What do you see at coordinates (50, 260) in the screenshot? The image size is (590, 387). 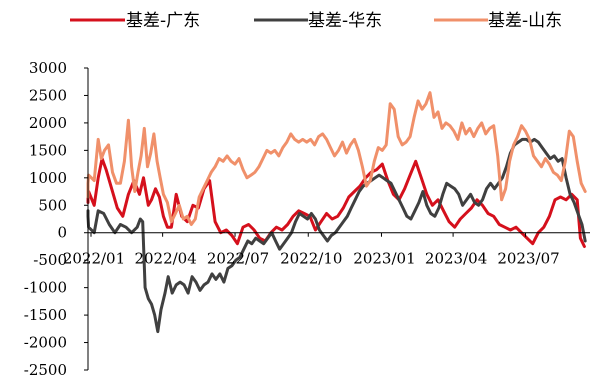 I see `y-tick-label: -500` at bounding box center [50, 260].